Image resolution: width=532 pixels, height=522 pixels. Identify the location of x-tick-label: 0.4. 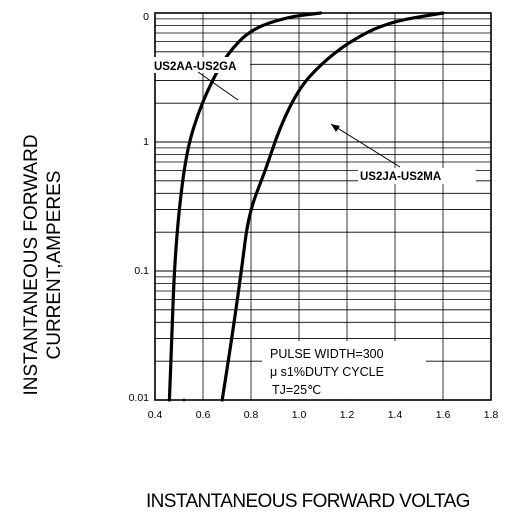
(155, 415).